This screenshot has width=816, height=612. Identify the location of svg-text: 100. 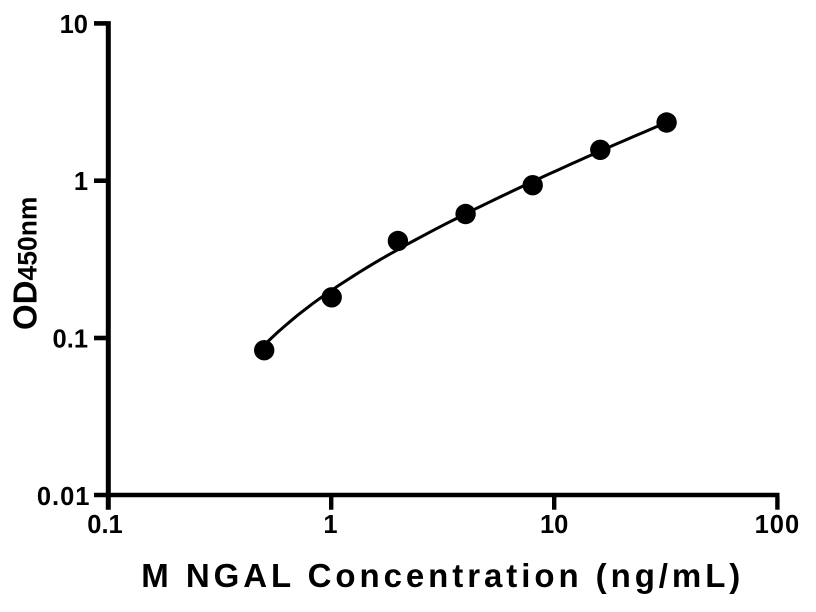
(778, 525).